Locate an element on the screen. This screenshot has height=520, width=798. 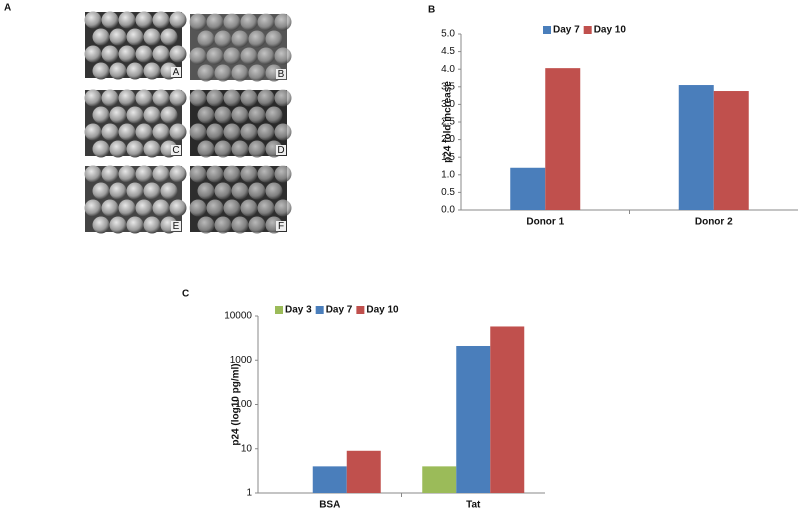
legend-label: Day 7 is located at coordinates (566, 30).